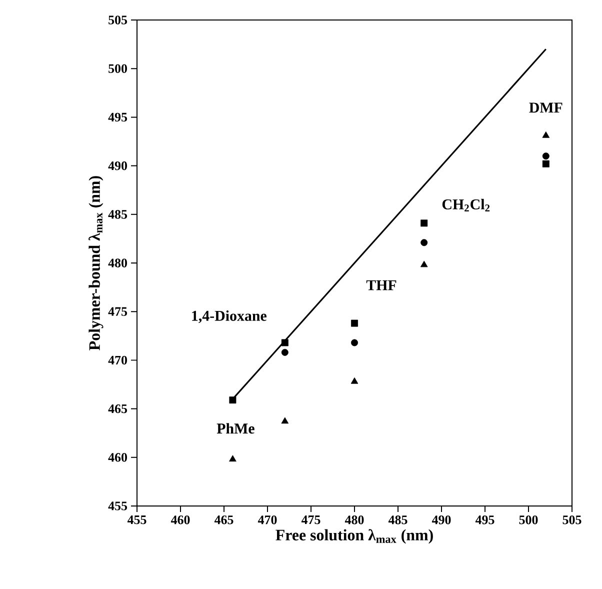  What do you see at coordinates (118, 117) in the screenshot?
I see `y-tick-label: 495` at bounding box center [118, 117].